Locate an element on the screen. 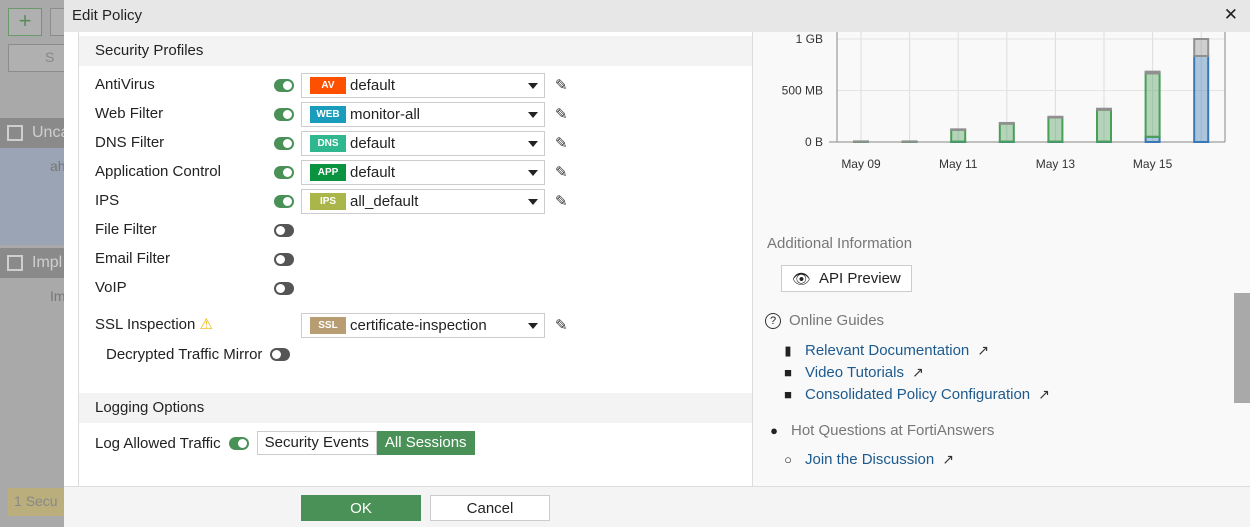  y-tick-label: 0 B is located at coordinates (814, 142).